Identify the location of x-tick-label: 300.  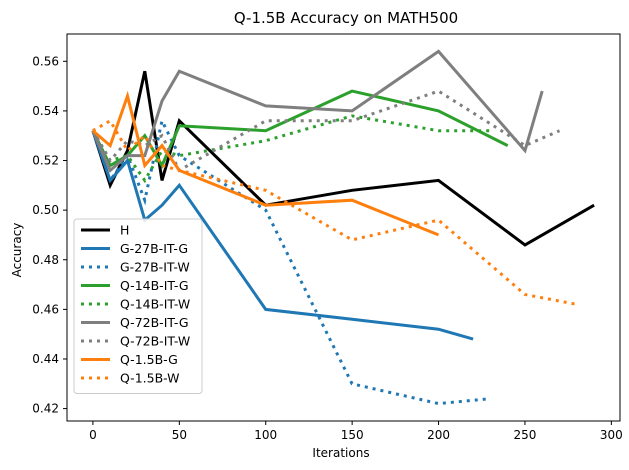
(611, 435).